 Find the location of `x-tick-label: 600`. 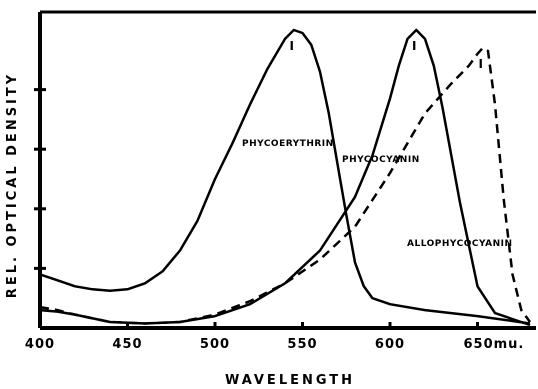

x-tick-label: 600 is located at coordinates (390, 344).